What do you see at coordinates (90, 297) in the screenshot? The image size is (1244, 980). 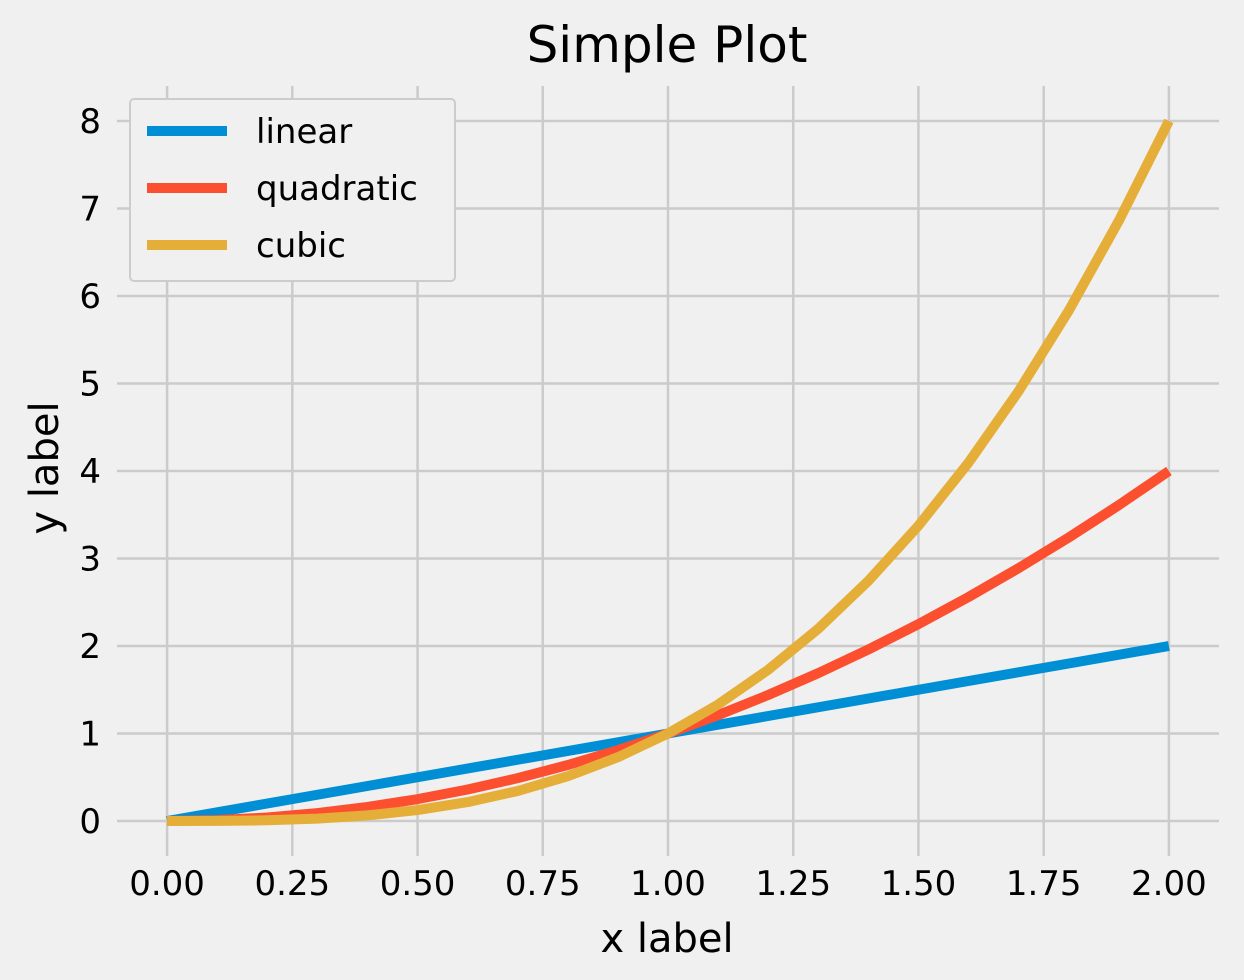 I see `y-tick-label: 6` at bounding box center [90, 297].